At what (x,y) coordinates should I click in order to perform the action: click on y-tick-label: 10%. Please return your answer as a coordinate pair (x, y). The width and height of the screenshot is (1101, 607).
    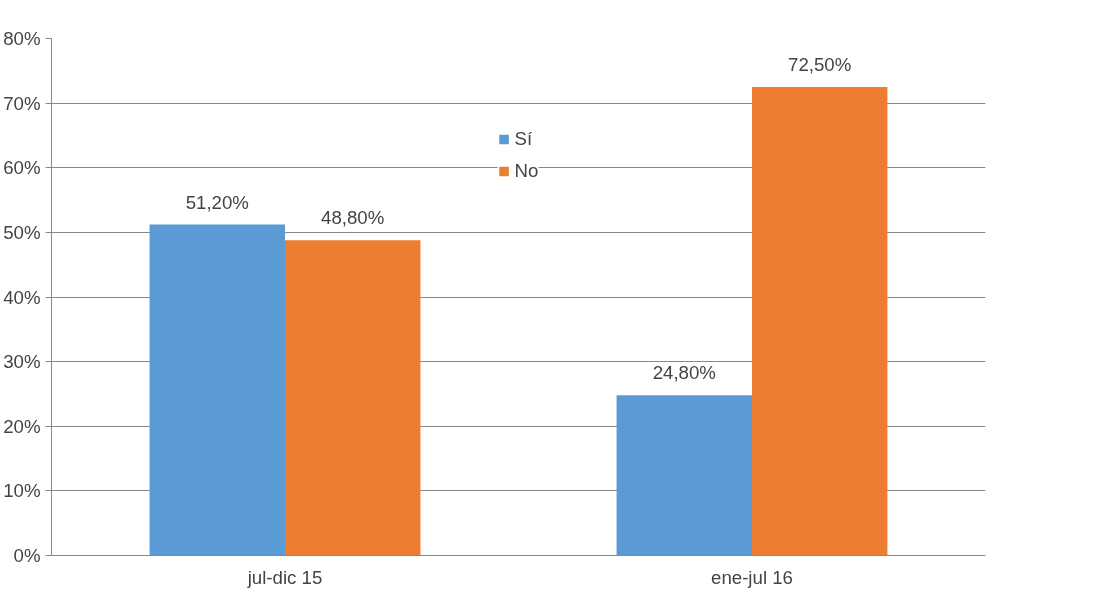
    Looking at the image, I should click on (22, 491).